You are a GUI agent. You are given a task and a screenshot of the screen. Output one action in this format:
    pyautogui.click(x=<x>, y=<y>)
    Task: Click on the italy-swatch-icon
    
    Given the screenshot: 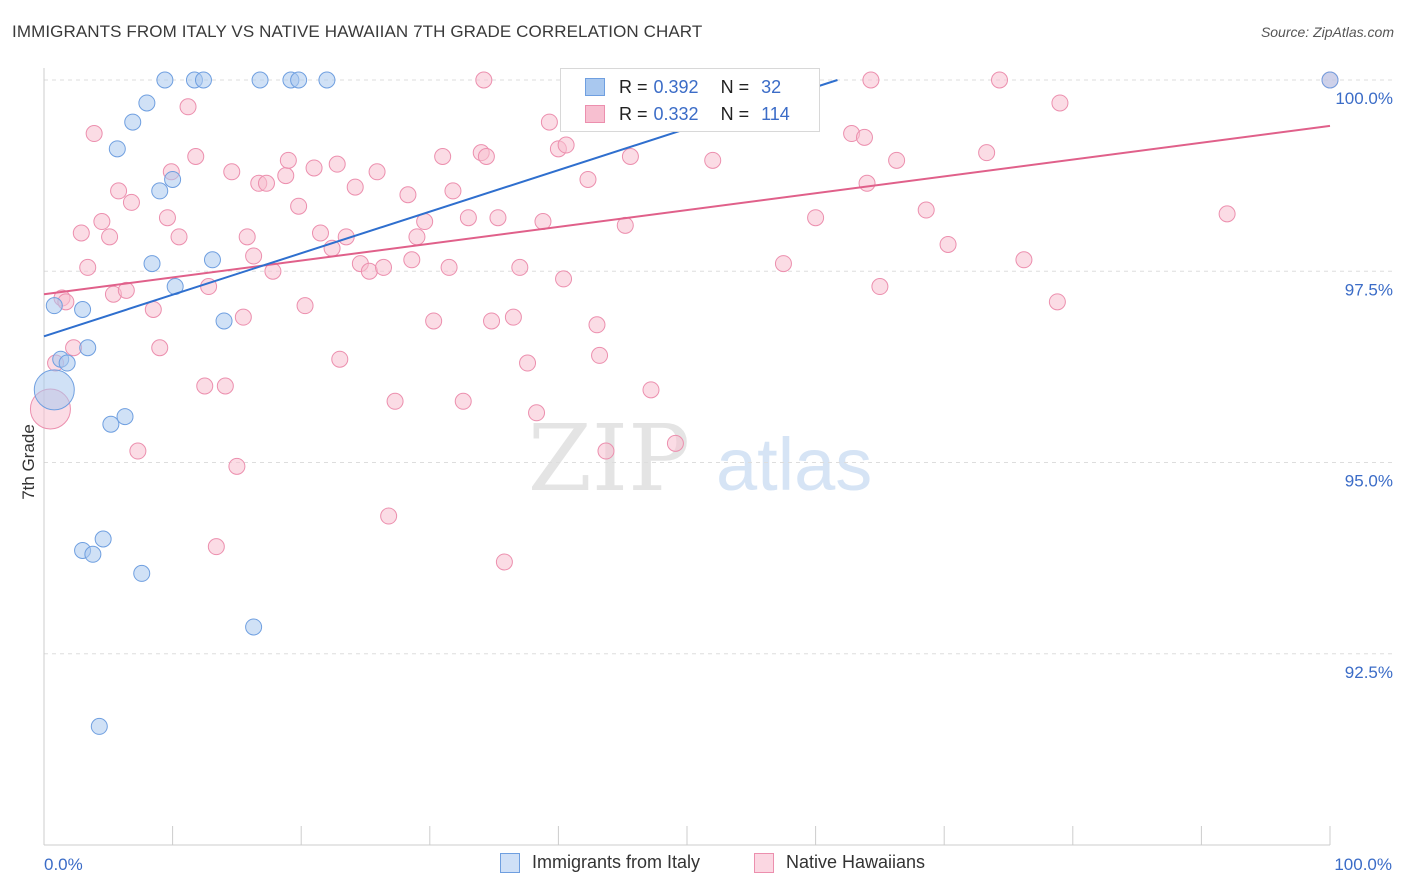 What is the action you would take?
    pyautogui.click(x=595, y=87)
    